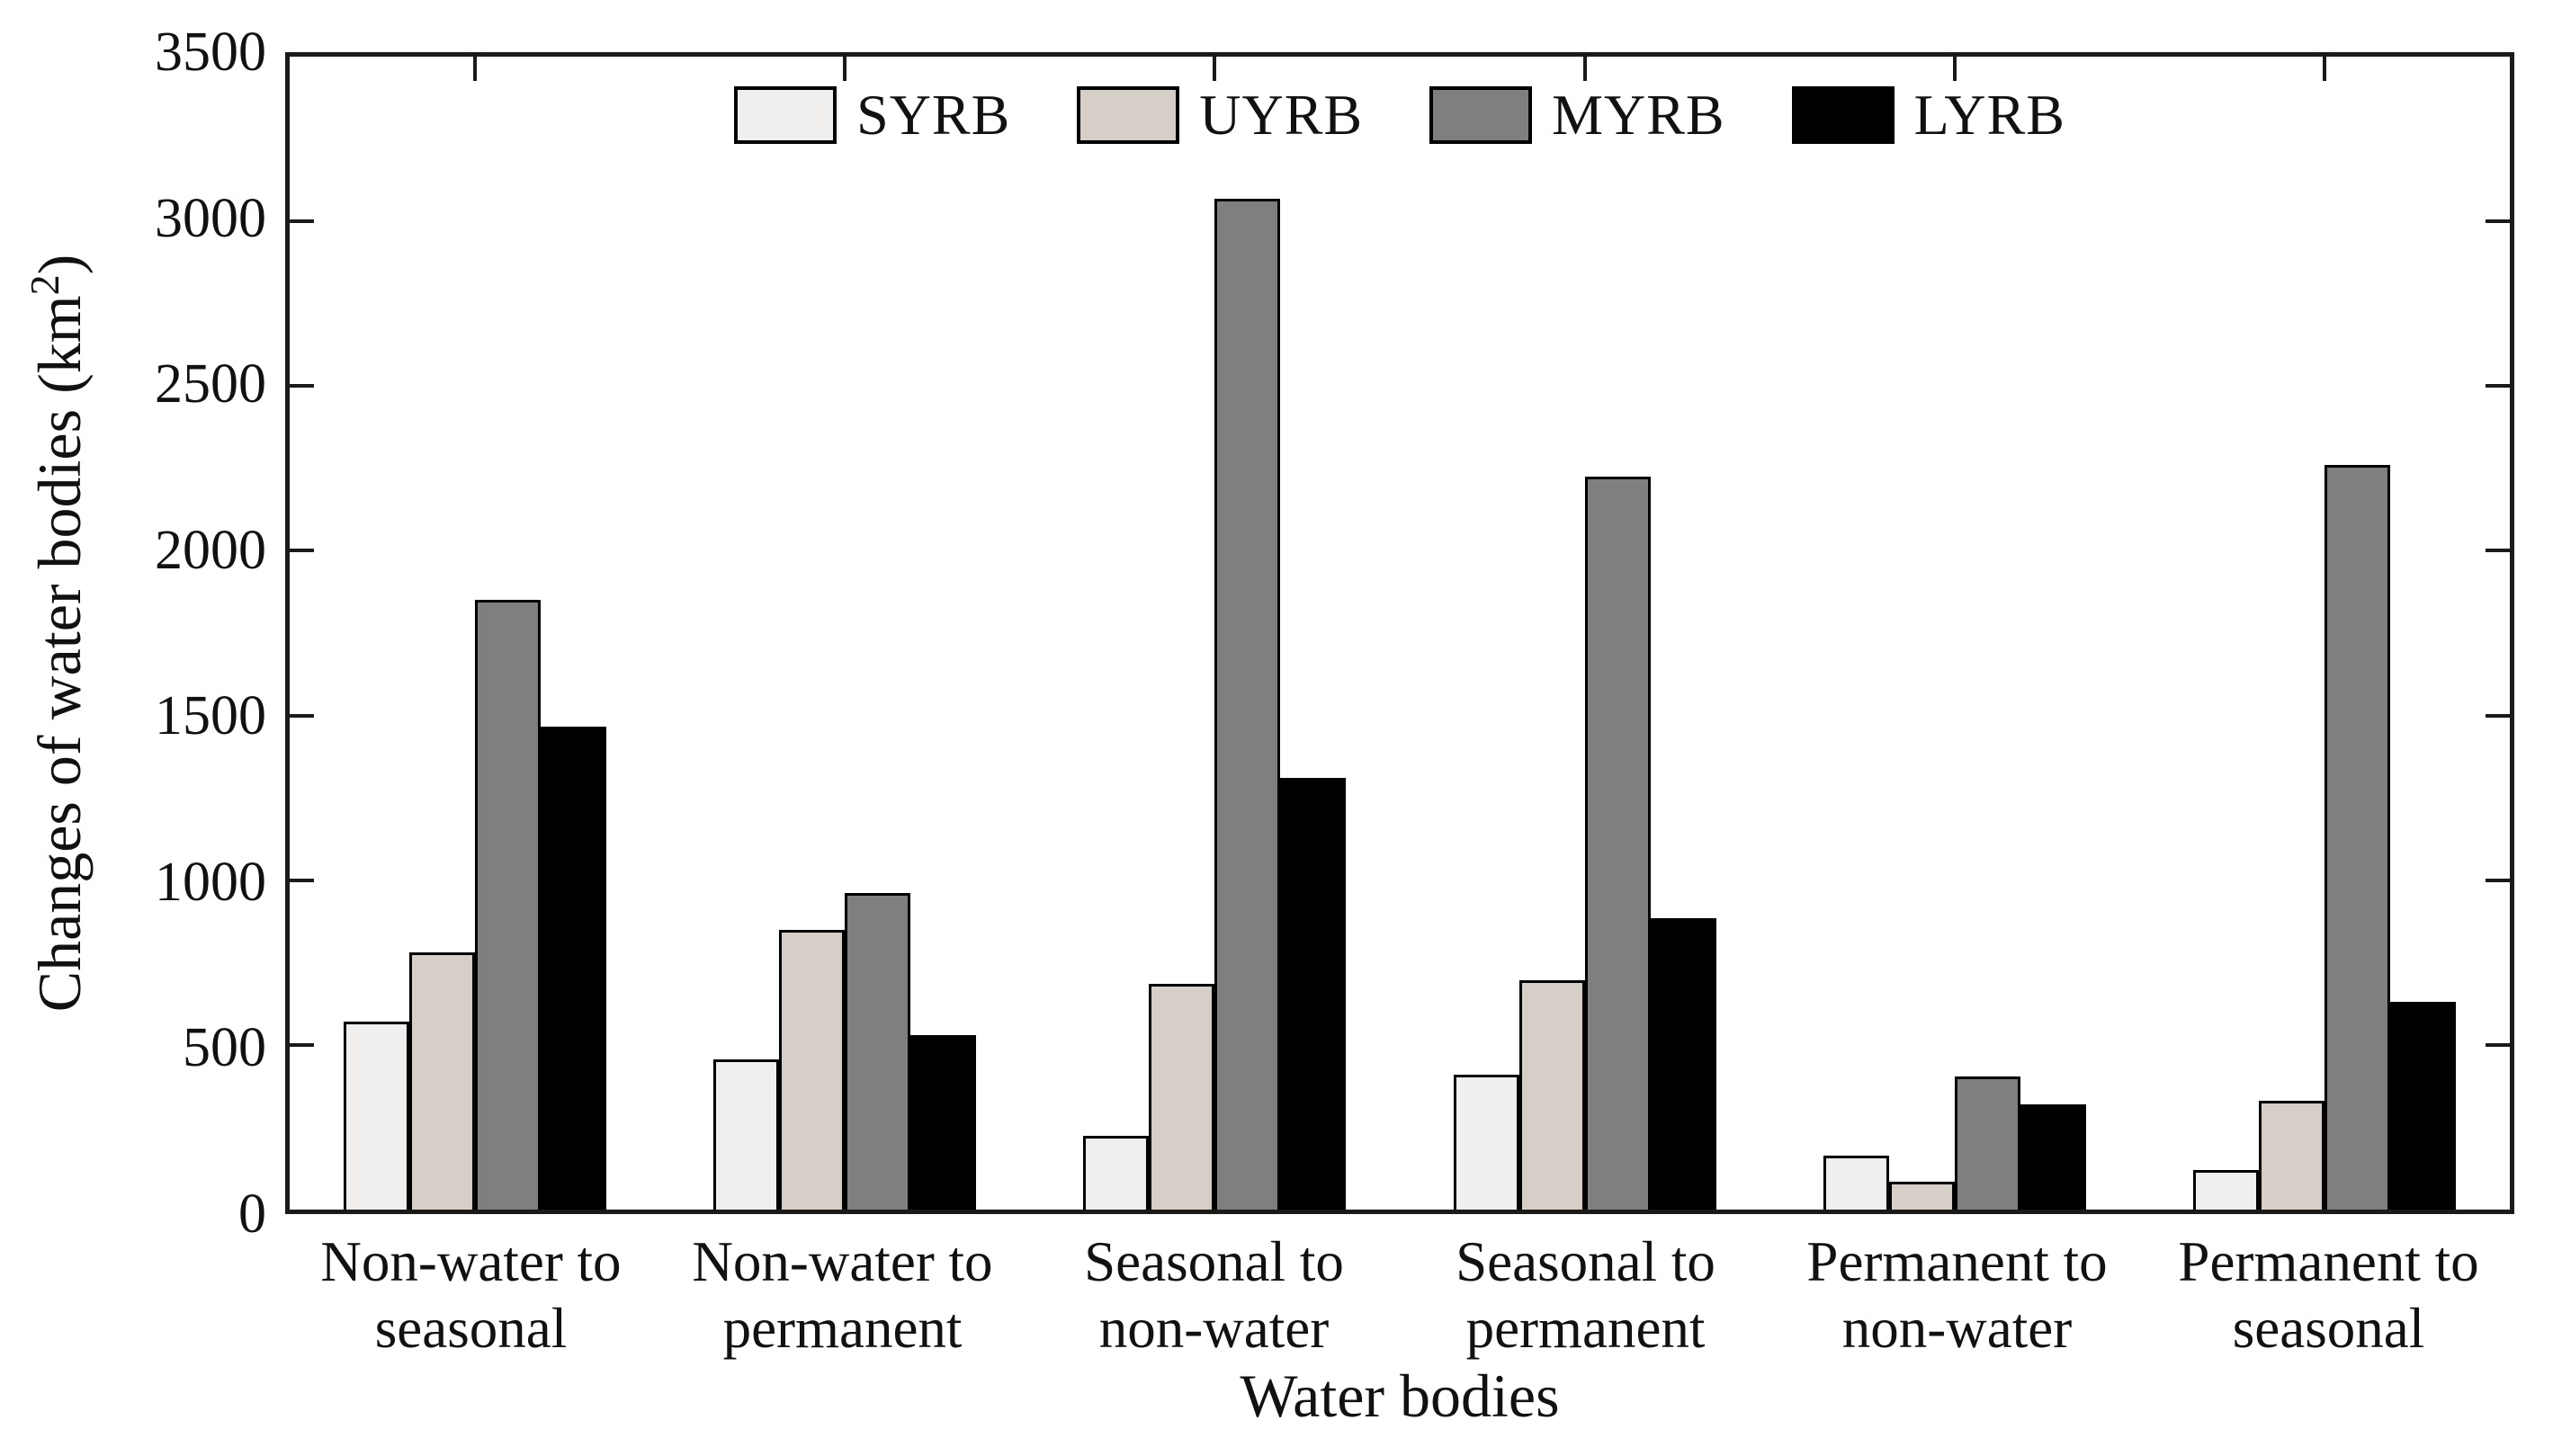 The image size is (2553, 1456). What do you see at coordinates (1989, 115) in the screenshot?
I see `legend-label-lyrb: LYRB` at bounding box center [1989, 115].